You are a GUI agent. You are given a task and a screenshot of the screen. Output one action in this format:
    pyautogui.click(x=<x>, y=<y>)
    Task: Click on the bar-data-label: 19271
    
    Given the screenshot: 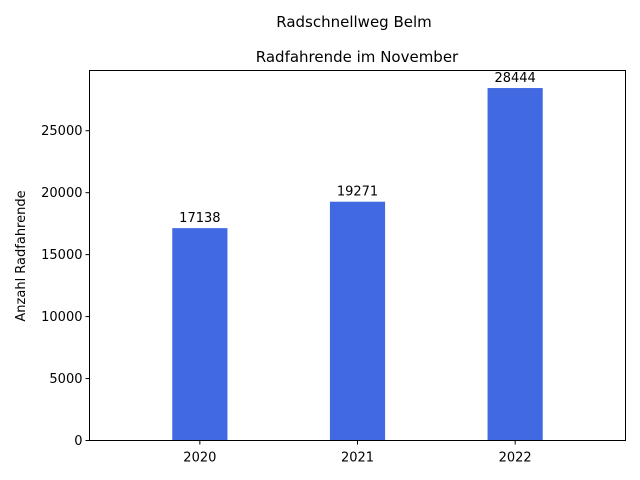 What is the action you would take?
    pyautogui.click(x=357, y=192)
    